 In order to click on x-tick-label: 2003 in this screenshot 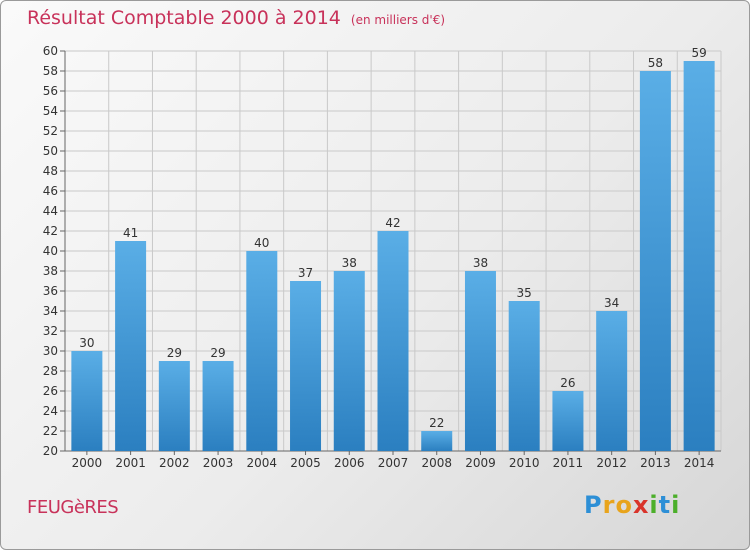, I will do `click(218, 463)`.